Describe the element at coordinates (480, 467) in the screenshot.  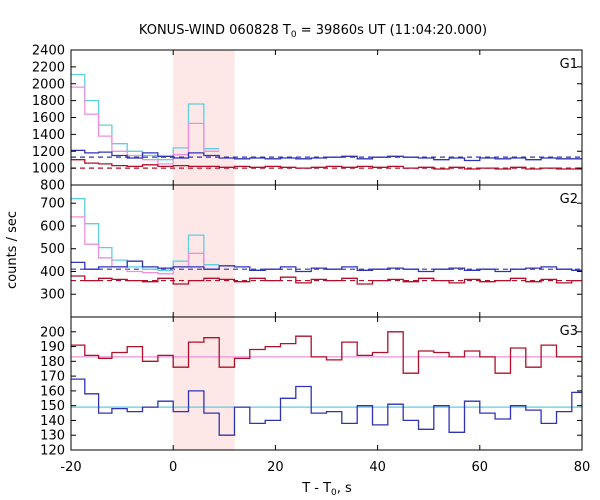
I see `x-tick-label: 60` at that location.